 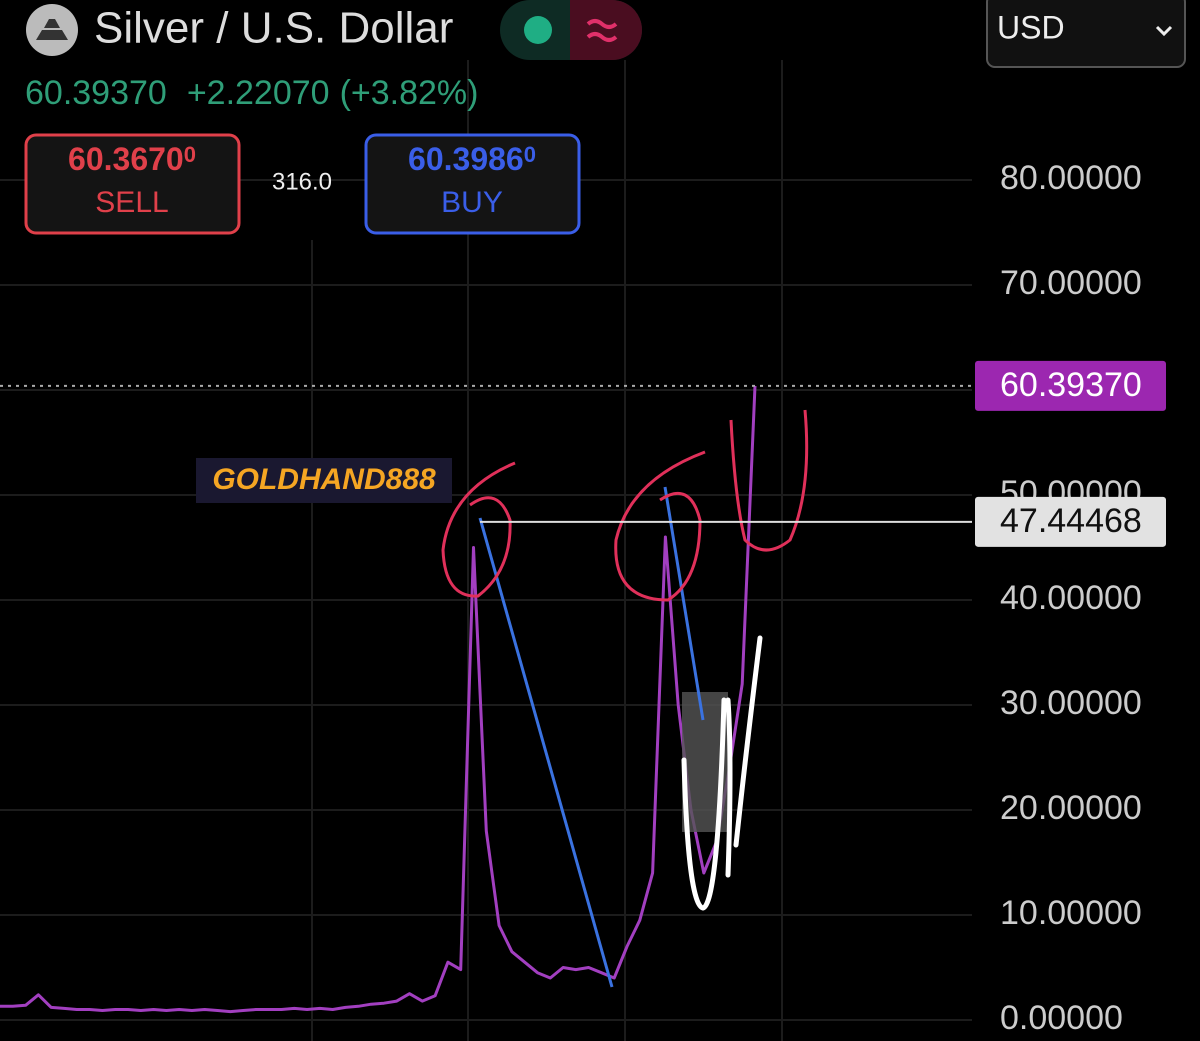 I want to click on spread: 316.0, so click(x=302, y=181).